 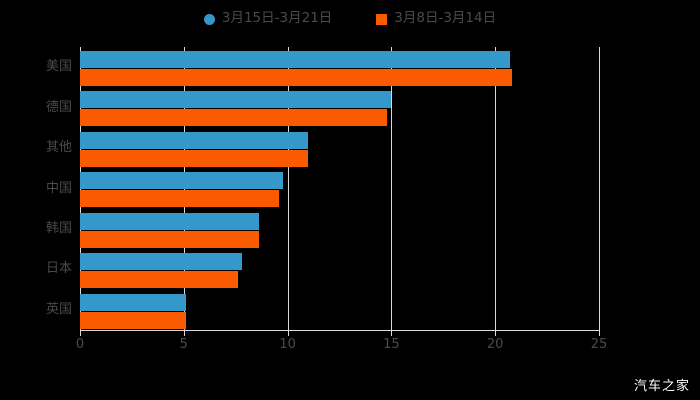 What do you see at coordinates (58, 188) in the screenshot?
I see `y-tick-label-3: 中国` at bounding box center [58, 188].